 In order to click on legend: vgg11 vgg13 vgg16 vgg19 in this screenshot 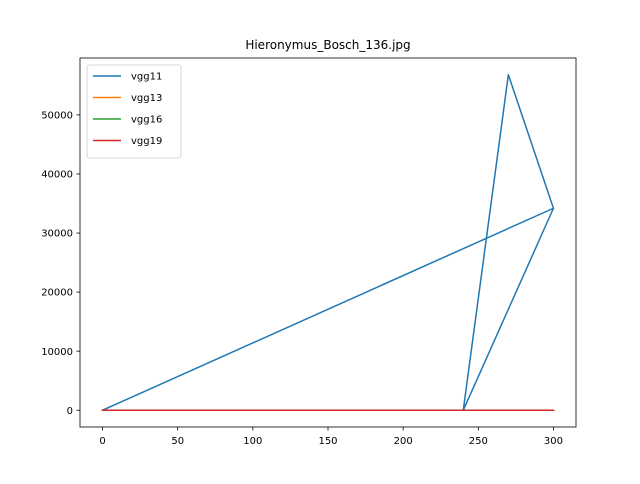, I will do `click(134, 111)`.